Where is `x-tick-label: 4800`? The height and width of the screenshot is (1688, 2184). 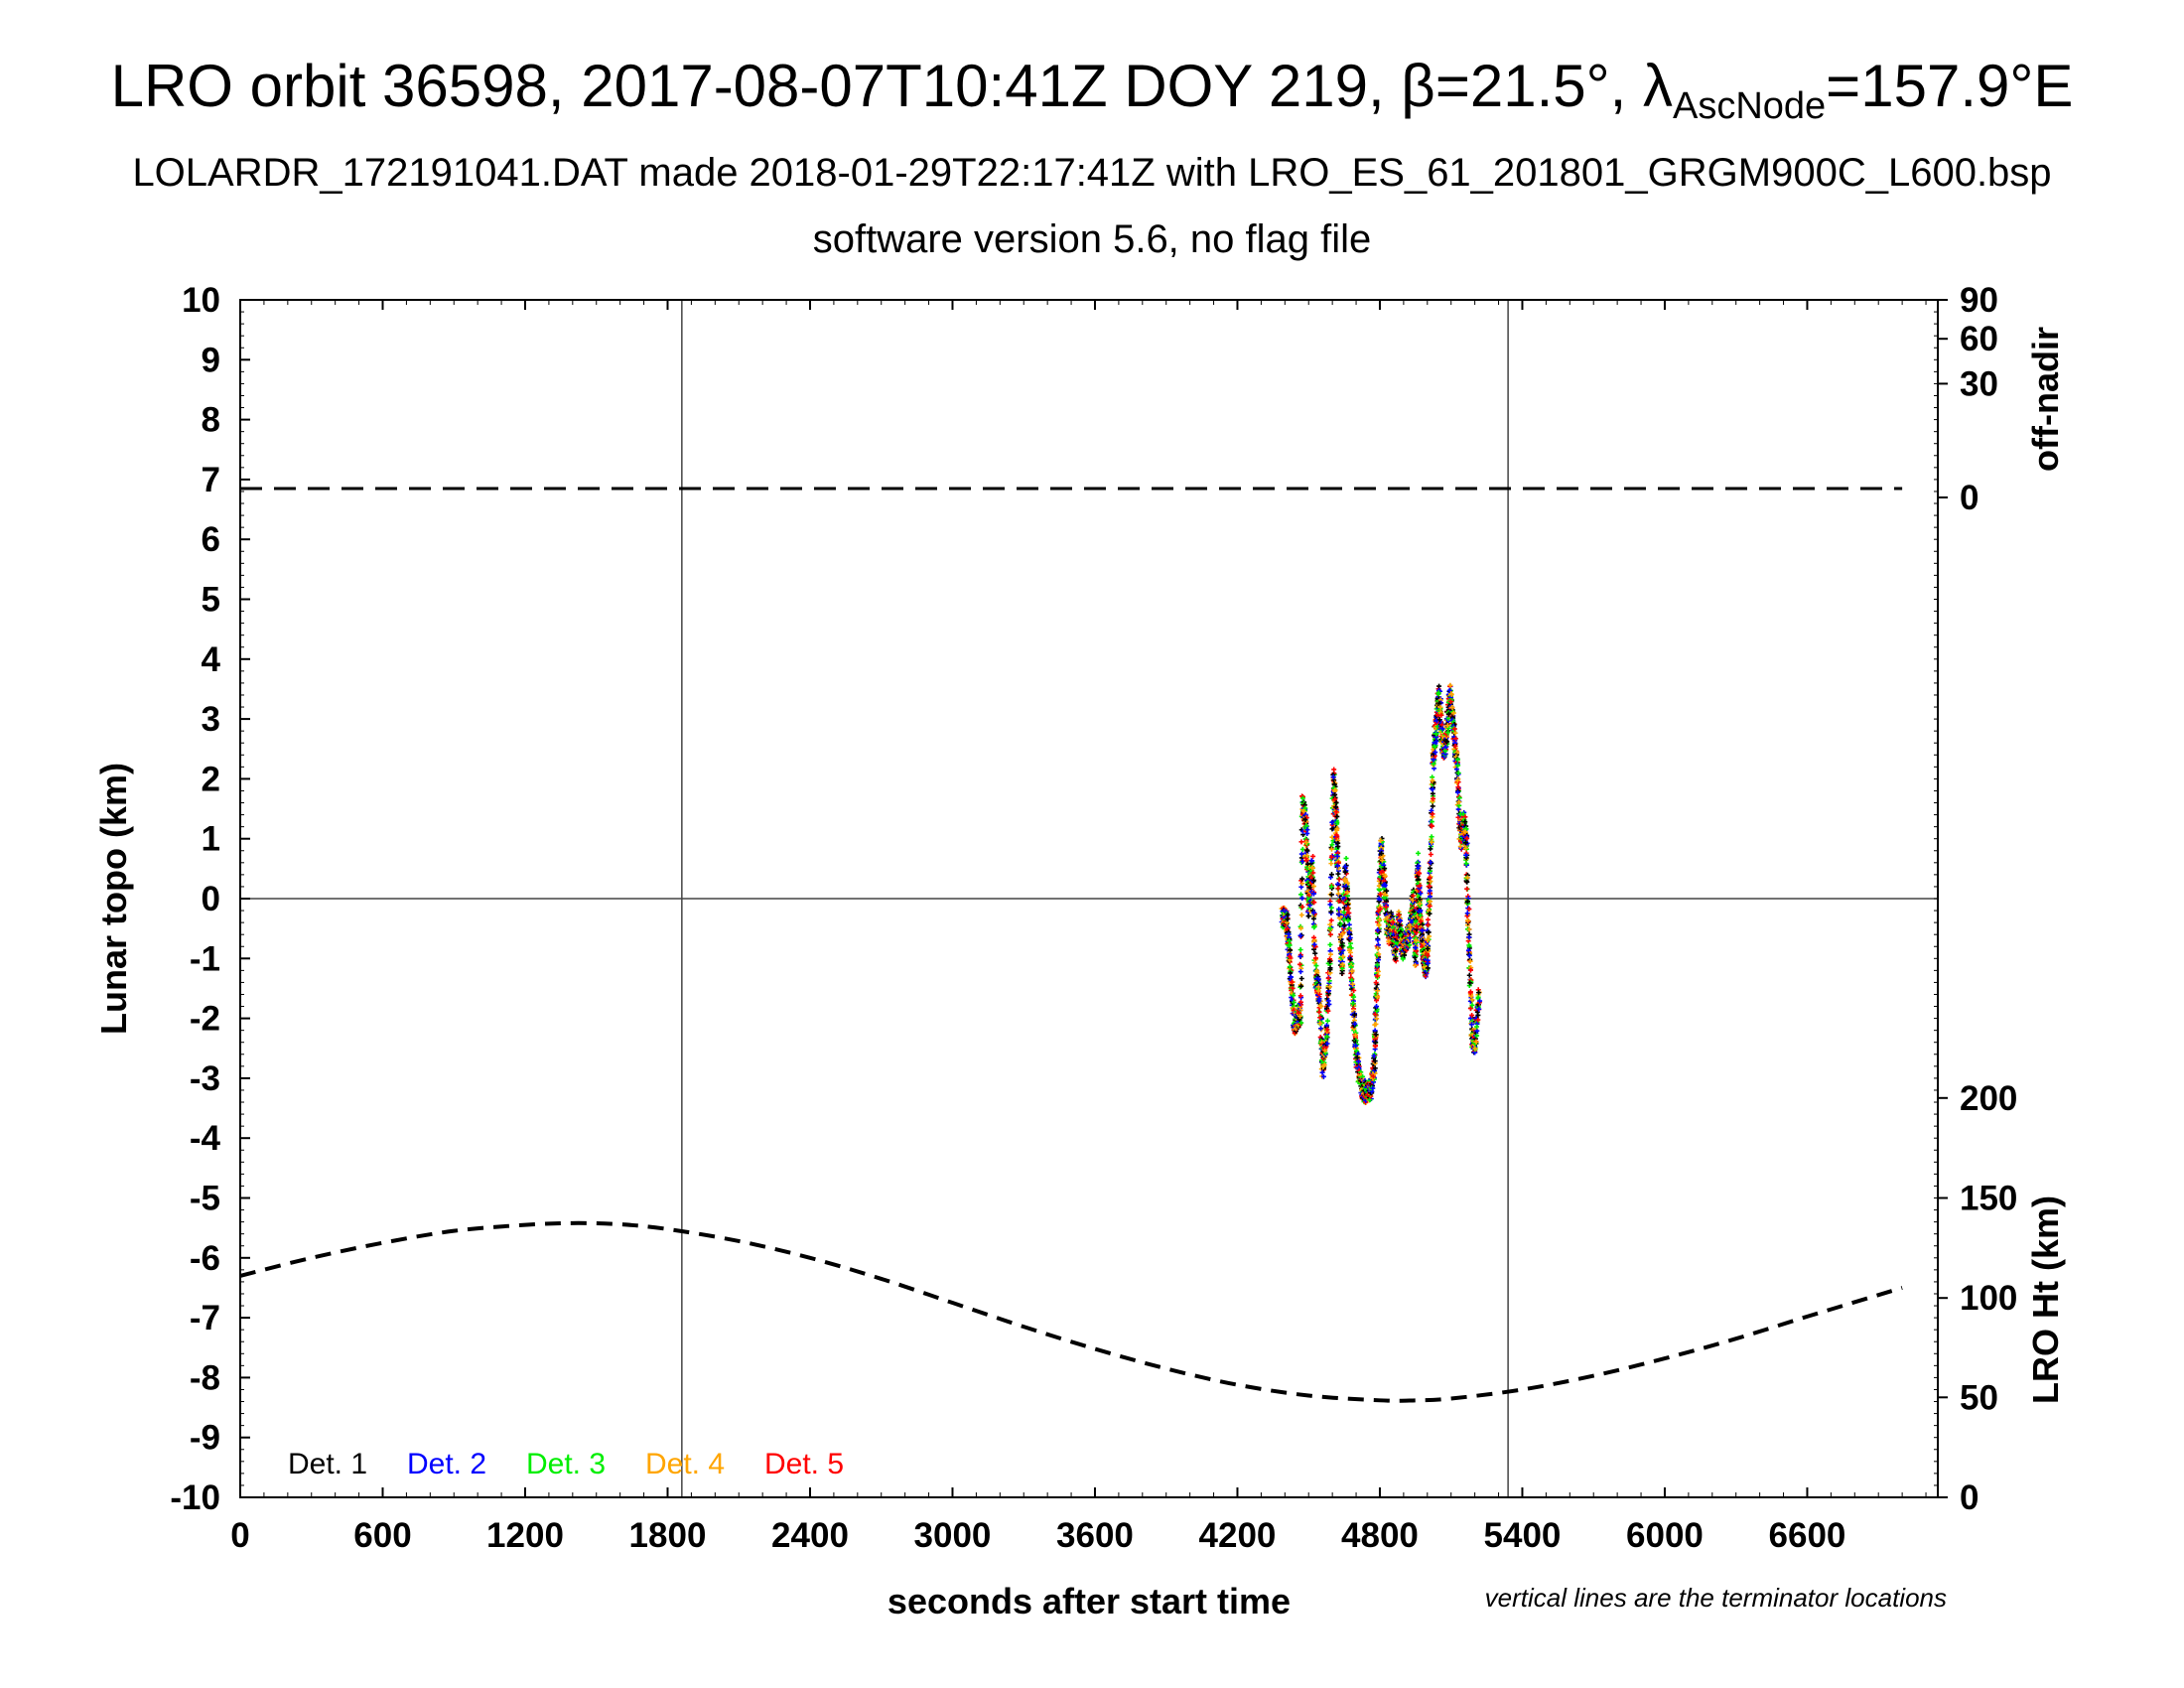 x-tick-label: 4800 is located at coordinates (1380, 1535).